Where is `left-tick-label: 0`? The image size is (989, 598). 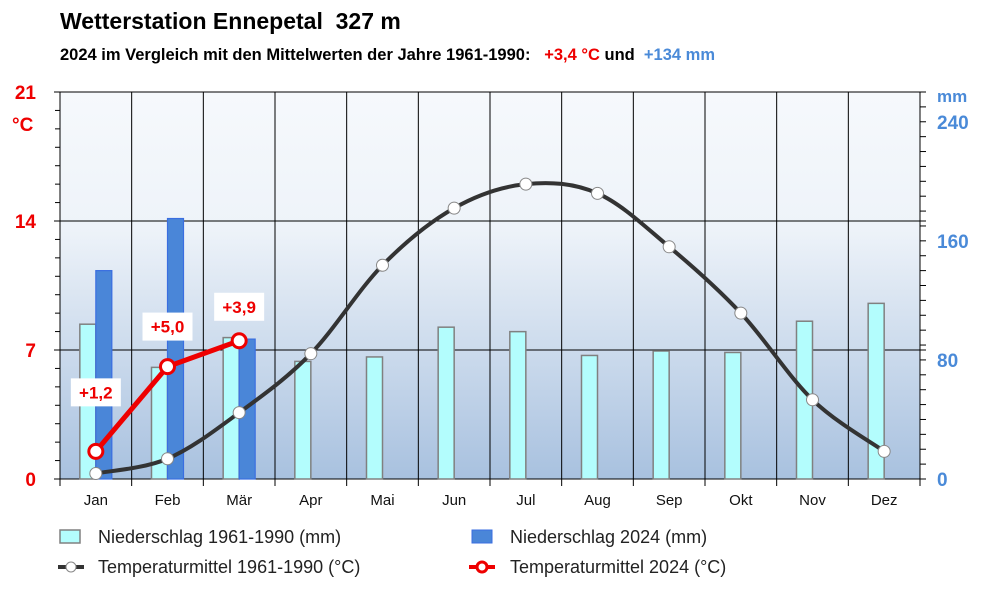 left-tick-label: 0 is located at coordinates (30, 480).